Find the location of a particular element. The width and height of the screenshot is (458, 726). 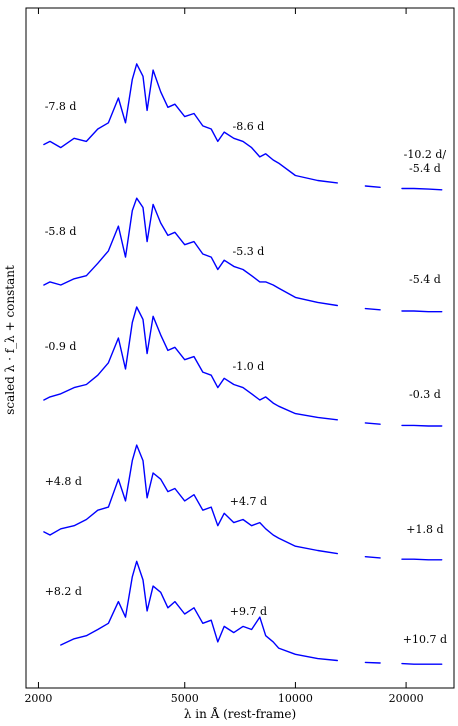

x-tick-label-5000: 5000 is located at coordinates (185, 698).